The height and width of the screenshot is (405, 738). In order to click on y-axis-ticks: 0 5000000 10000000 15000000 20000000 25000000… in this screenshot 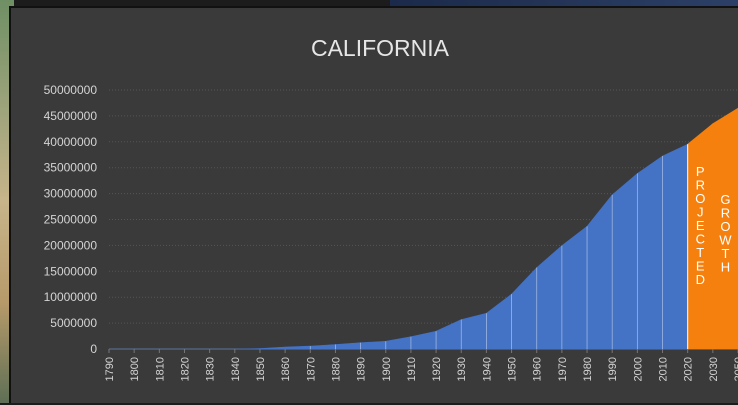, I will do `click(71, 219)`.